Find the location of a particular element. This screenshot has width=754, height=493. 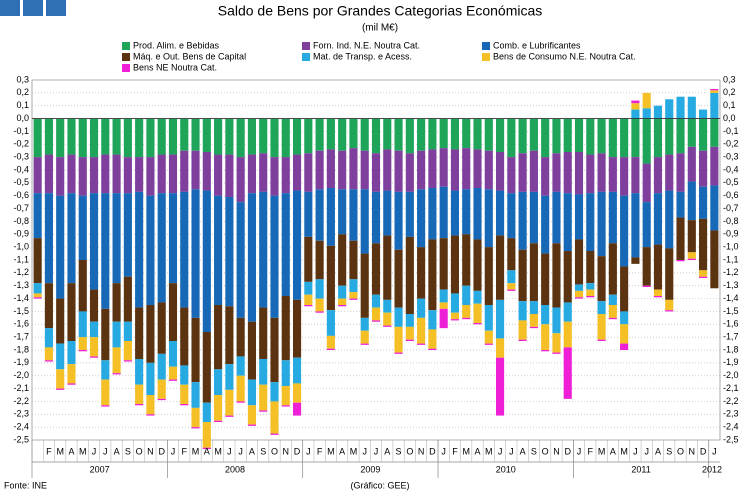

y-tick-label: -1,5 is located at coordinates (21, 311).